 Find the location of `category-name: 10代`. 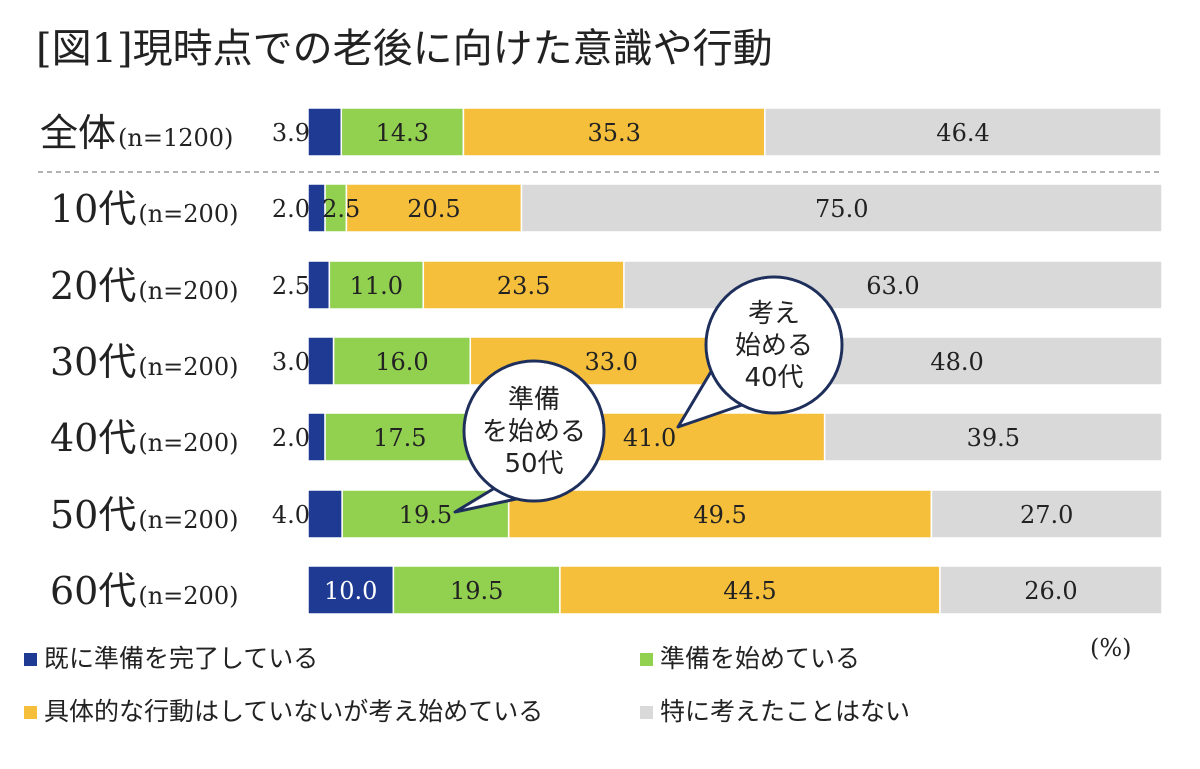

category-name: 10代 is located at coordinates (93, 209).